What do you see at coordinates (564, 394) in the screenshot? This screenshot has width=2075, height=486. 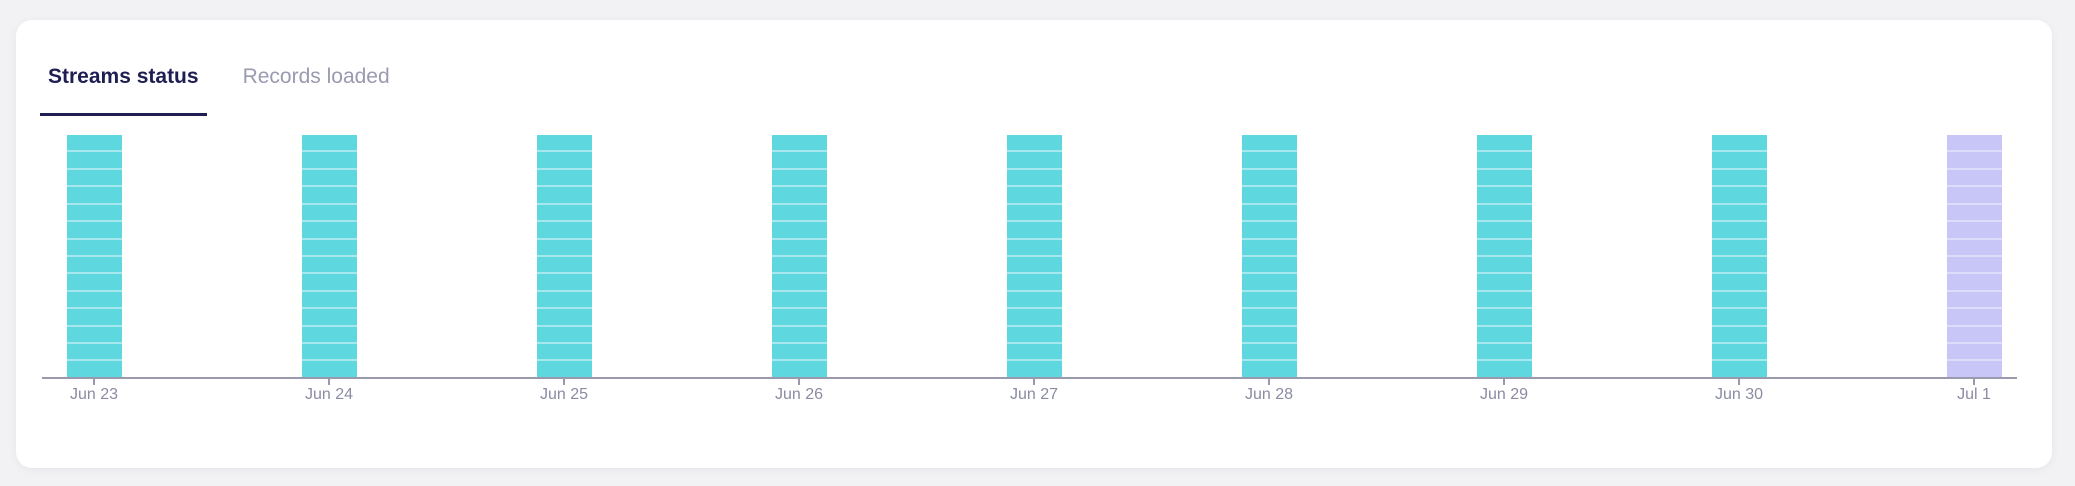 I see `x-axis-label-jun-25: Jun 25` at bounding box center [564, 394].